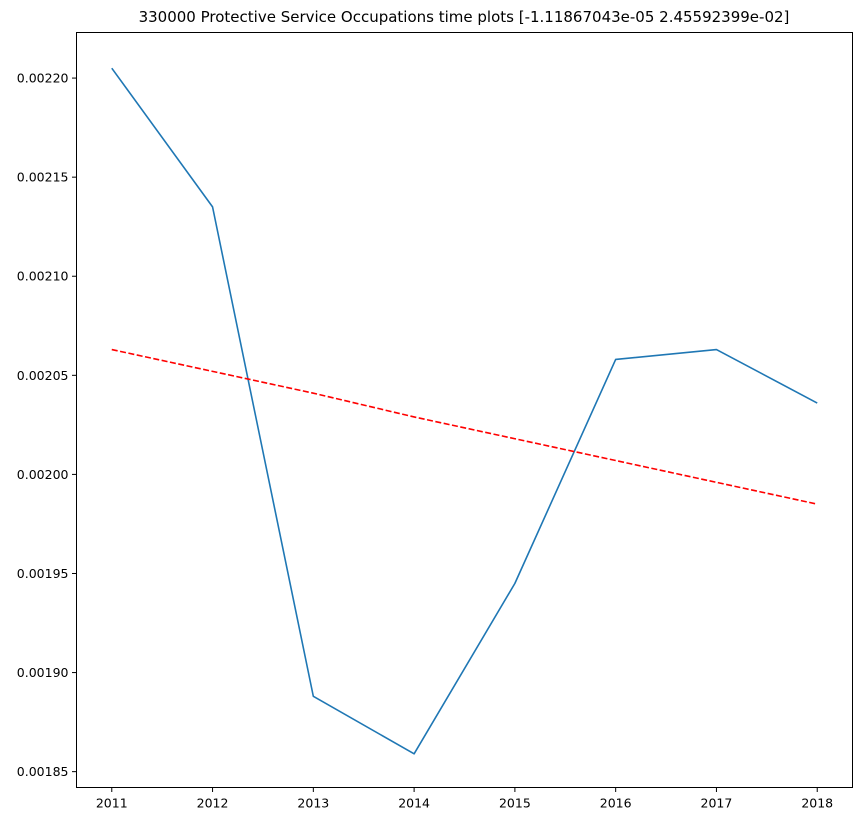  What do you see at coordinates (43, 573) in the screenshot?
I see `y-tick-label: 0.00195` at bounding box center [43, 573].